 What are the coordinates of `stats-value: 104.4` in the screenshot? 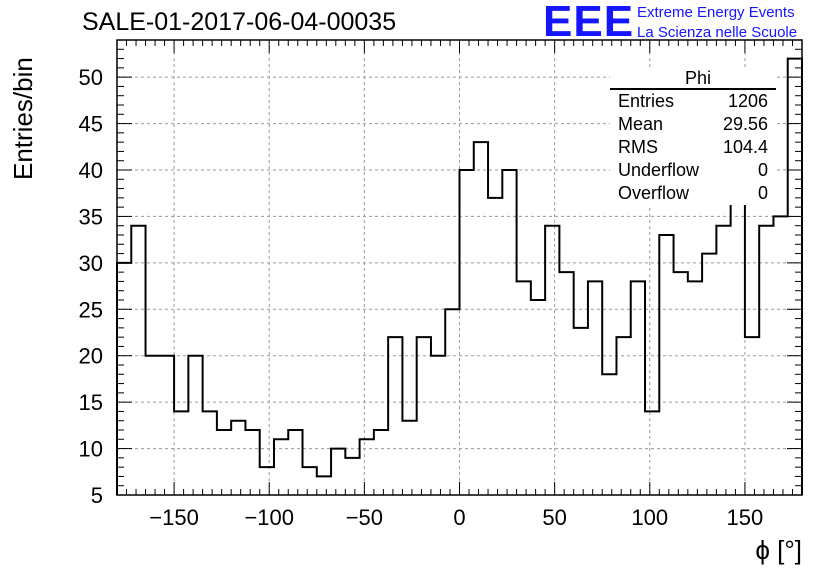 It's located at (745, 147).